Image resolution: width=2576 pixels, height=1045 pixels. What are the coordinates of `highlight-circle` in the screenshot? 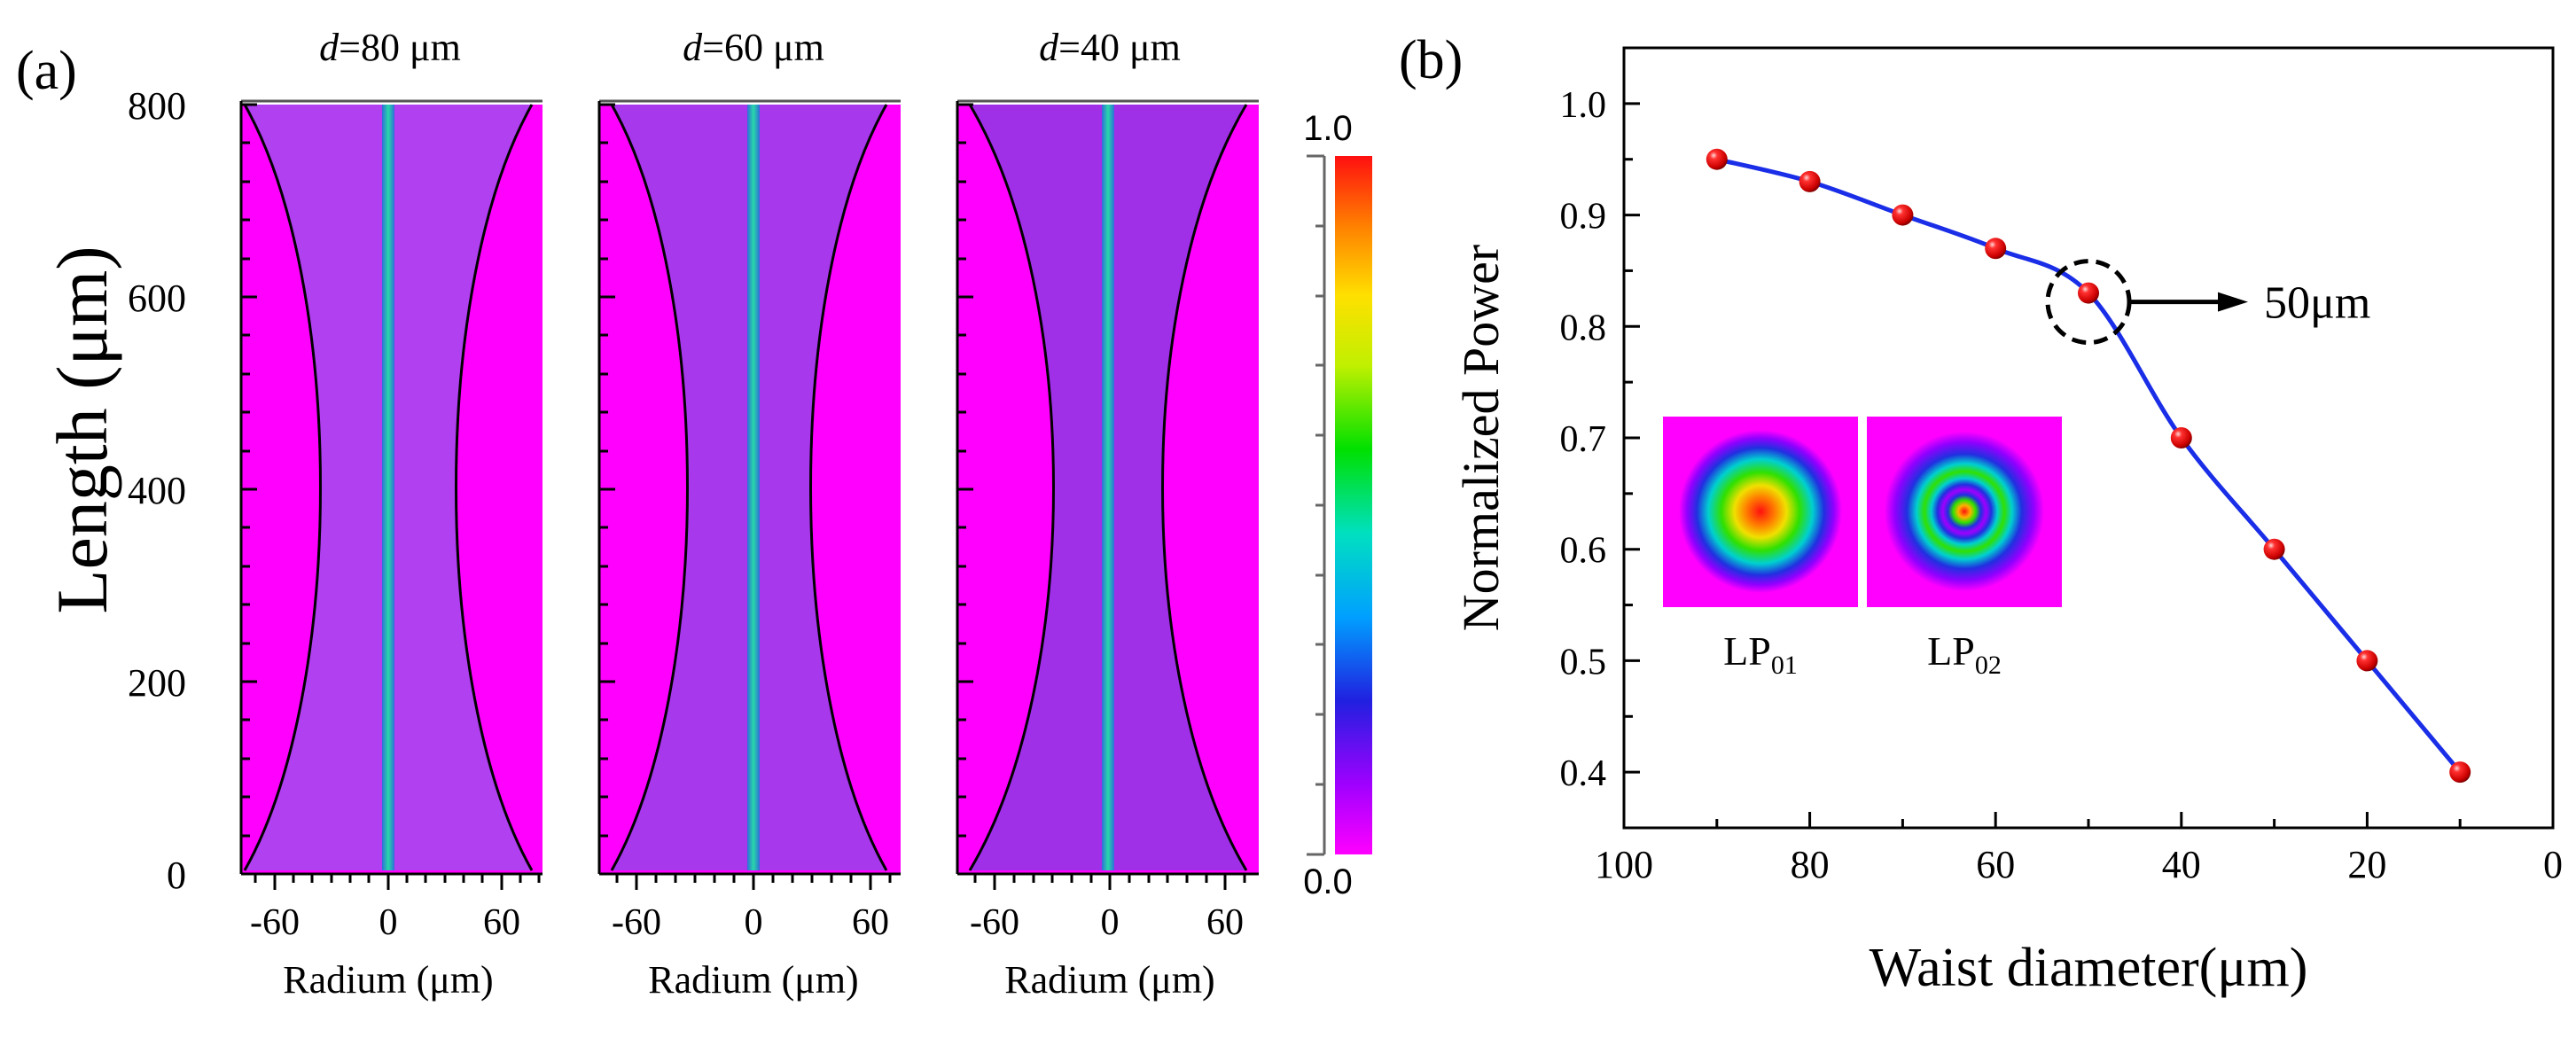 It's located at (2088, 302).